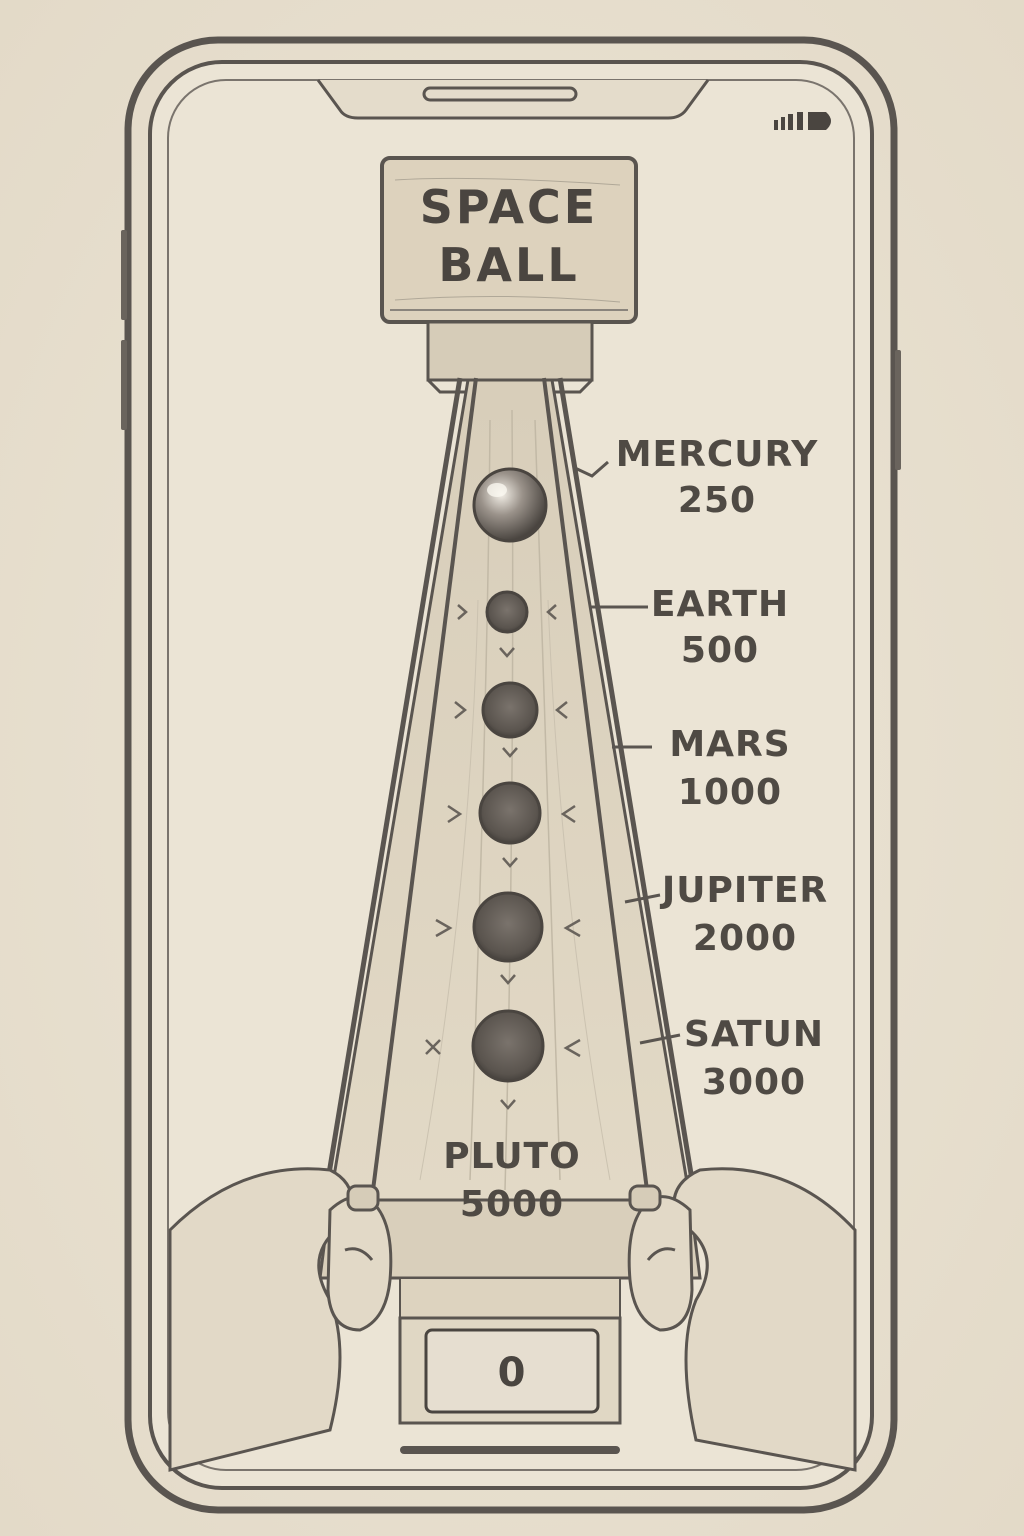  Describe the element at coordinates (627, 752) in the screenshot. I see `label-leaders` at that location.